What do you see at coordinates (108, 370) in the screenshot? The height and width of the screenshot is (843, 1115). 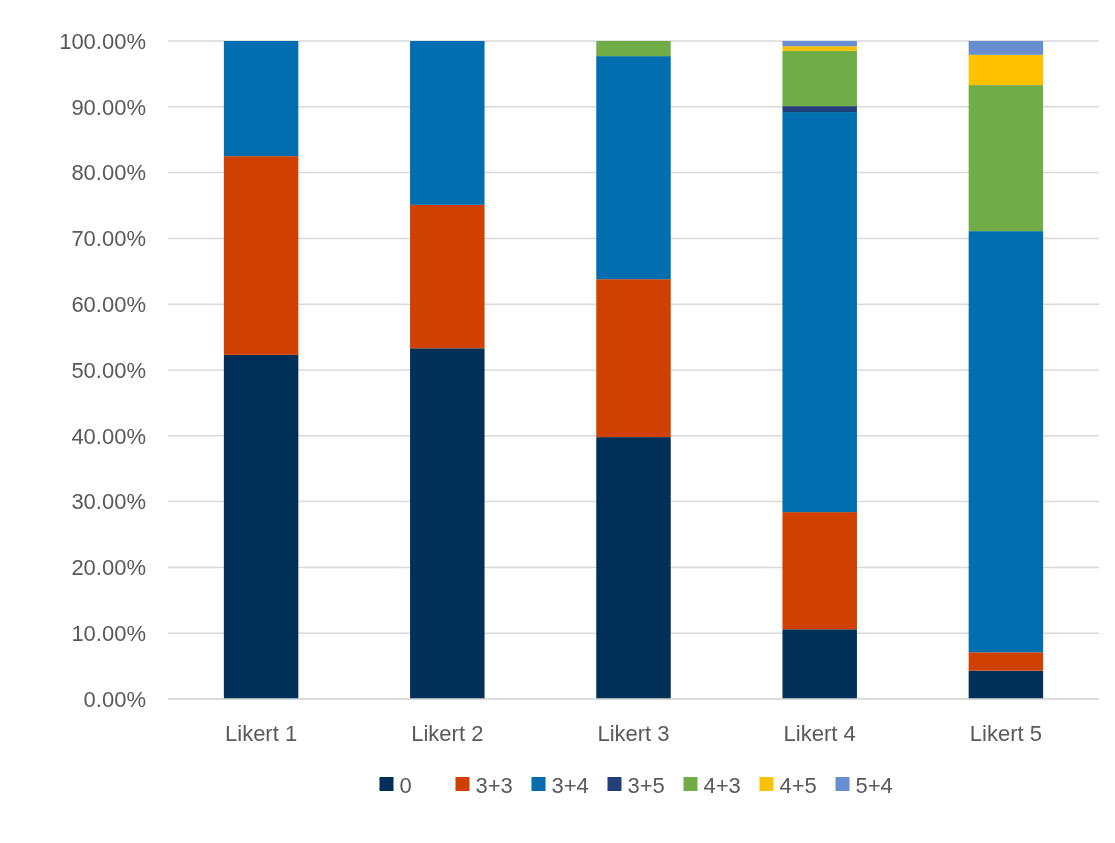 I see `y-tick-label: 50.00%` at bounding box center [108, 370].